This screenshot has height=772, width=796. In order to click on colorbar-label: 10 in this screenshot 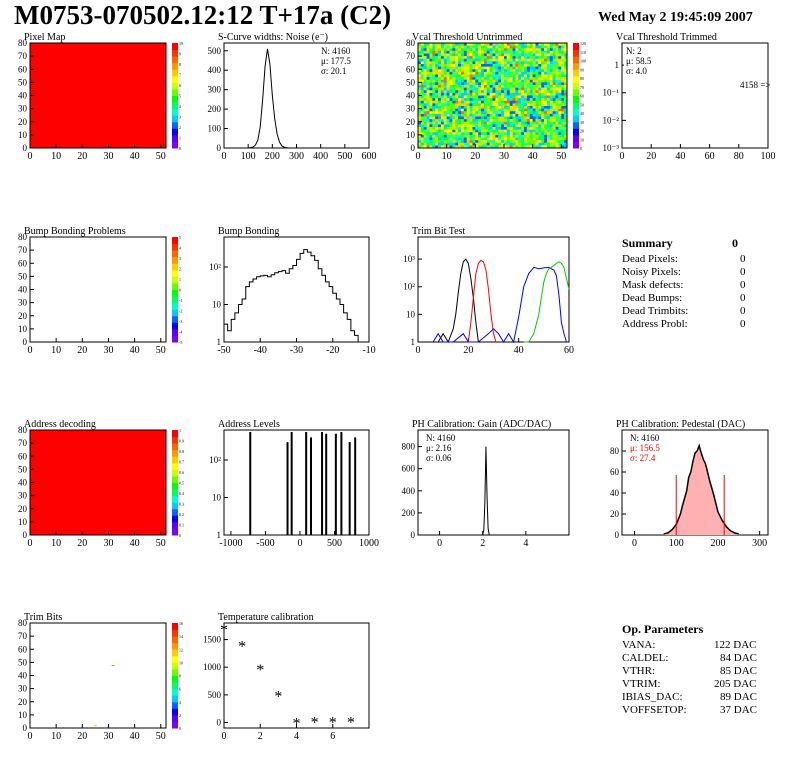, I will do `click(181, 662)`.